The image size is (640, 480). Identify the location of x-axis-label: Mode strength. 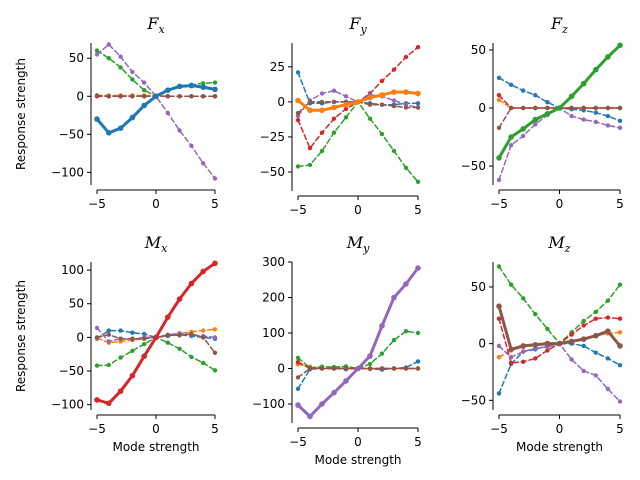
(357, 460).